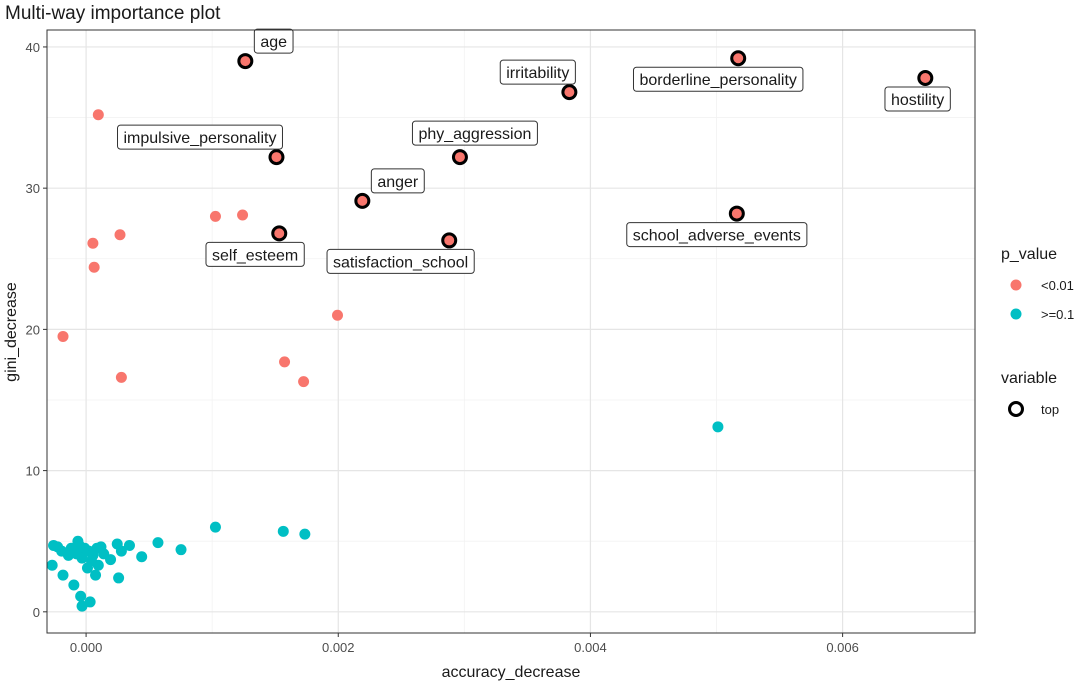 The image size is (1080, 683). Describe the element at coordinates (1016, 285) in the screenshot. I see `legend-swatch-lt001` at that location.